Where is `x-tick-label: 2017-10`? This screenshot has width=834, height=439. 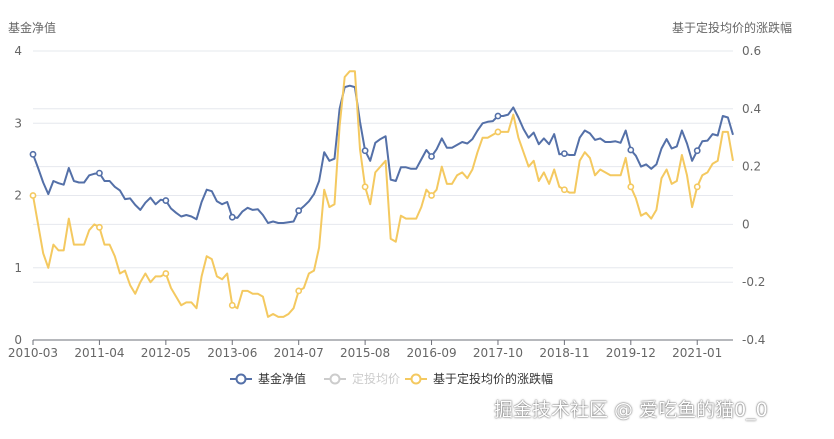
x-tick-label: 2017-10 is located at coordinates (498, 353).